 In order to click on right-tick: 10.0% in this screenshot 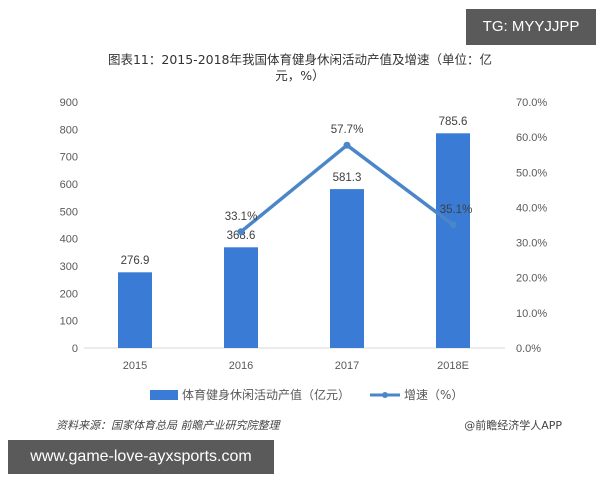, I will do `click(531, 314)`.